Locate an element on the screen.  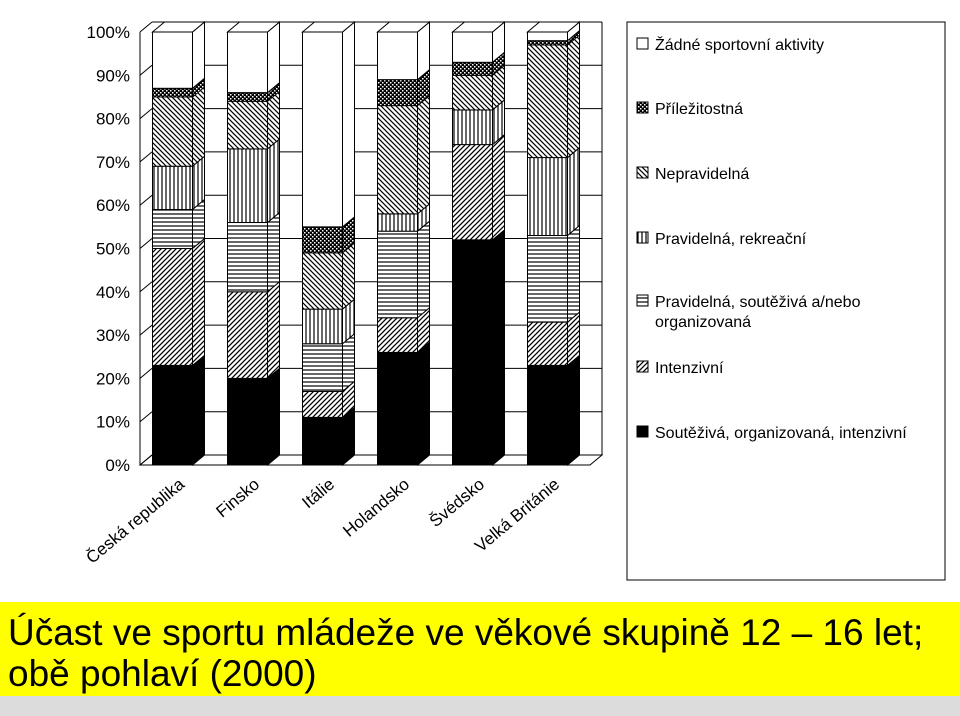
y-tick-label: 0% is located at coordinates (117, 465).